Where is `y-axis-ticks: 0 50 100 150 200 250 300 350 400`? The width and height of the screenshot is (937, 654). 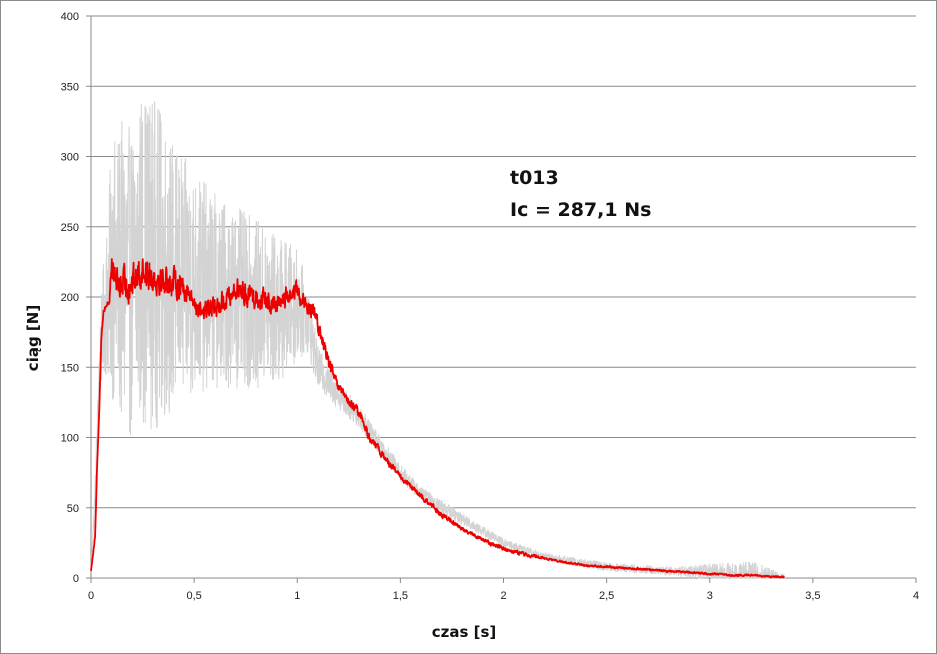 y-axis-ticks: 0 50 100 150 200 250 300 350 400 is located at coordinates (76, 298).